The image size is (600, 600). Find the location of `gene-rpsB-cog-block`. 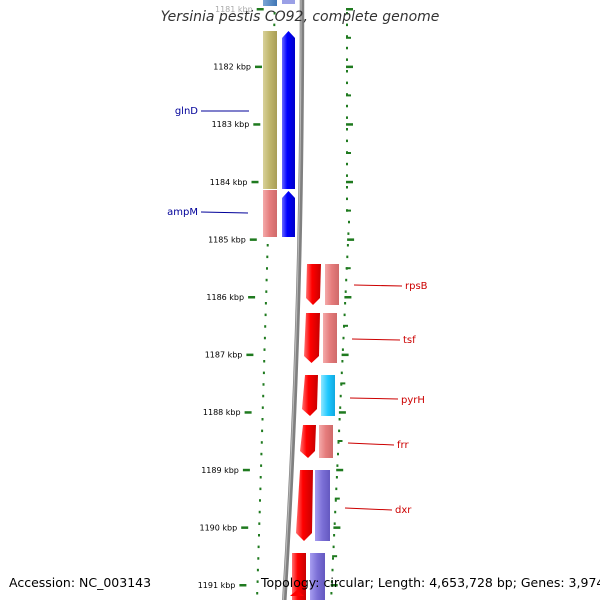

gene-rpsB-cog-block is located at coordinates (332, 284).